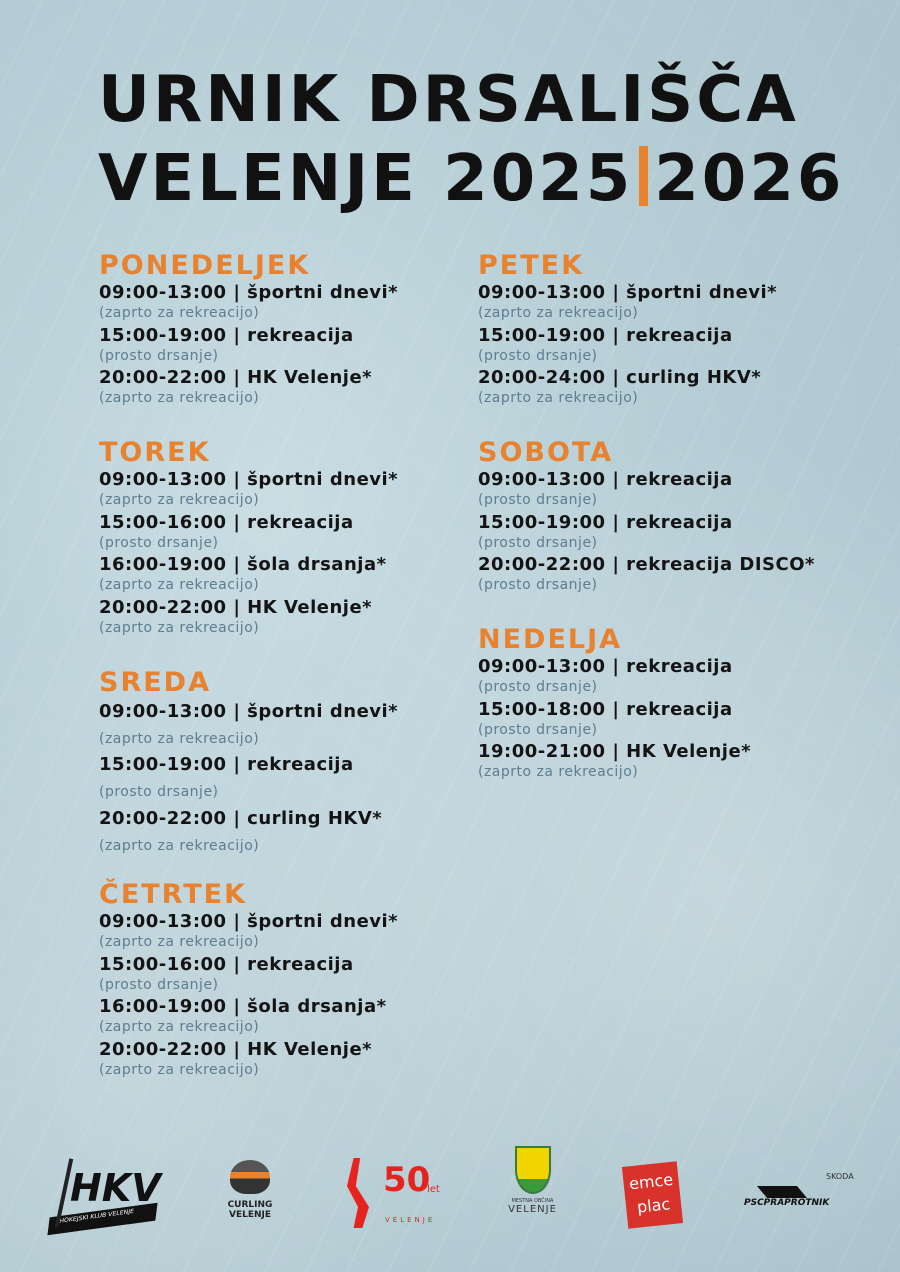  Describe the element at coordinates (250, 1193) in the screenshot. I see `curling-velenje-logo: CURLING VELENJE` at that location.